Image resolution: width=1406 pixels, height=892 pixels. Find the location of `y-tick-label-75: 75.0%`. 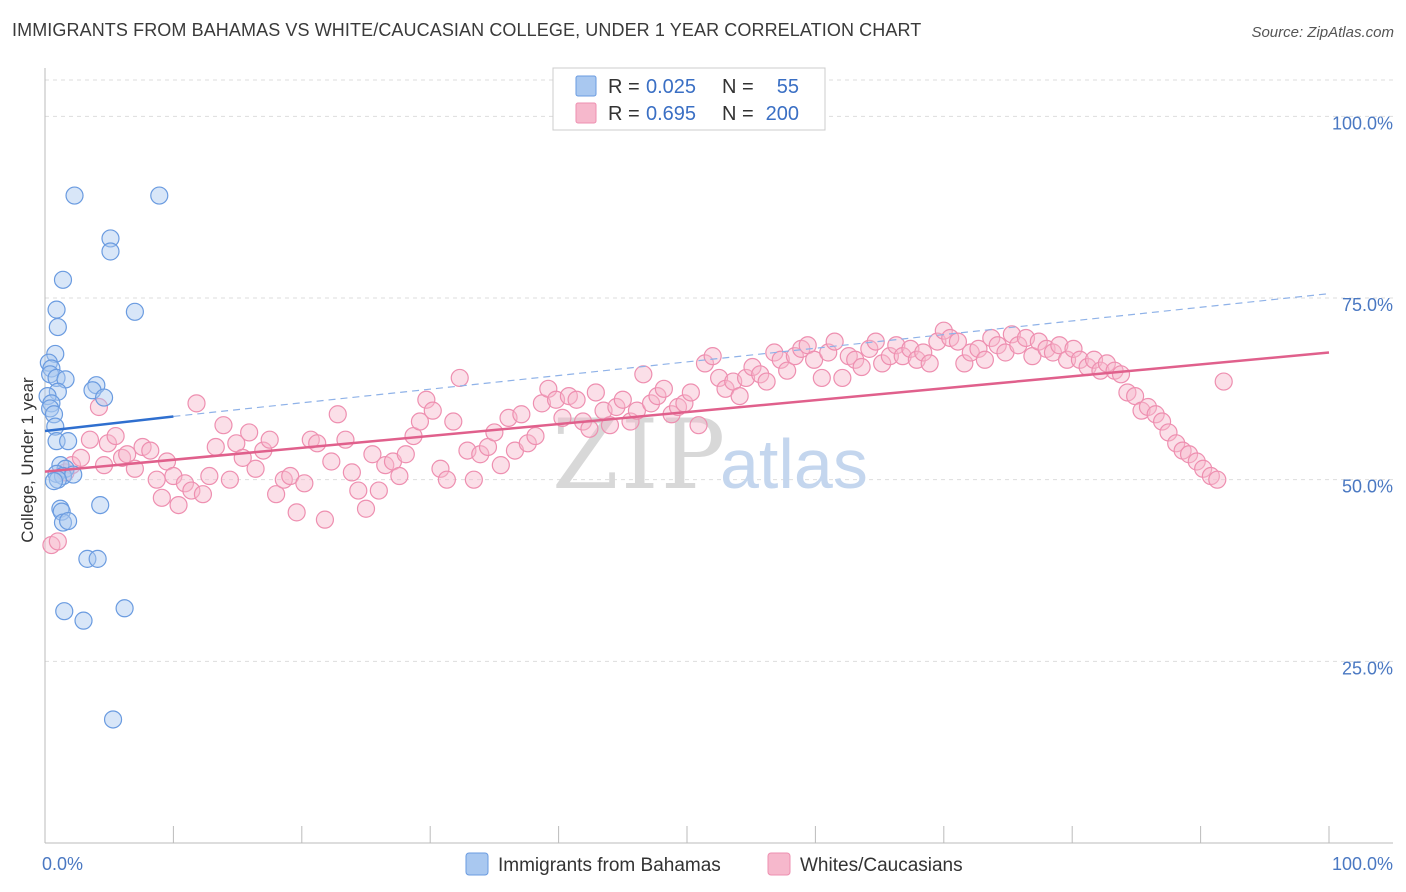

y-tick-label-75: 75.0% is located at coordinates (1367, 305).